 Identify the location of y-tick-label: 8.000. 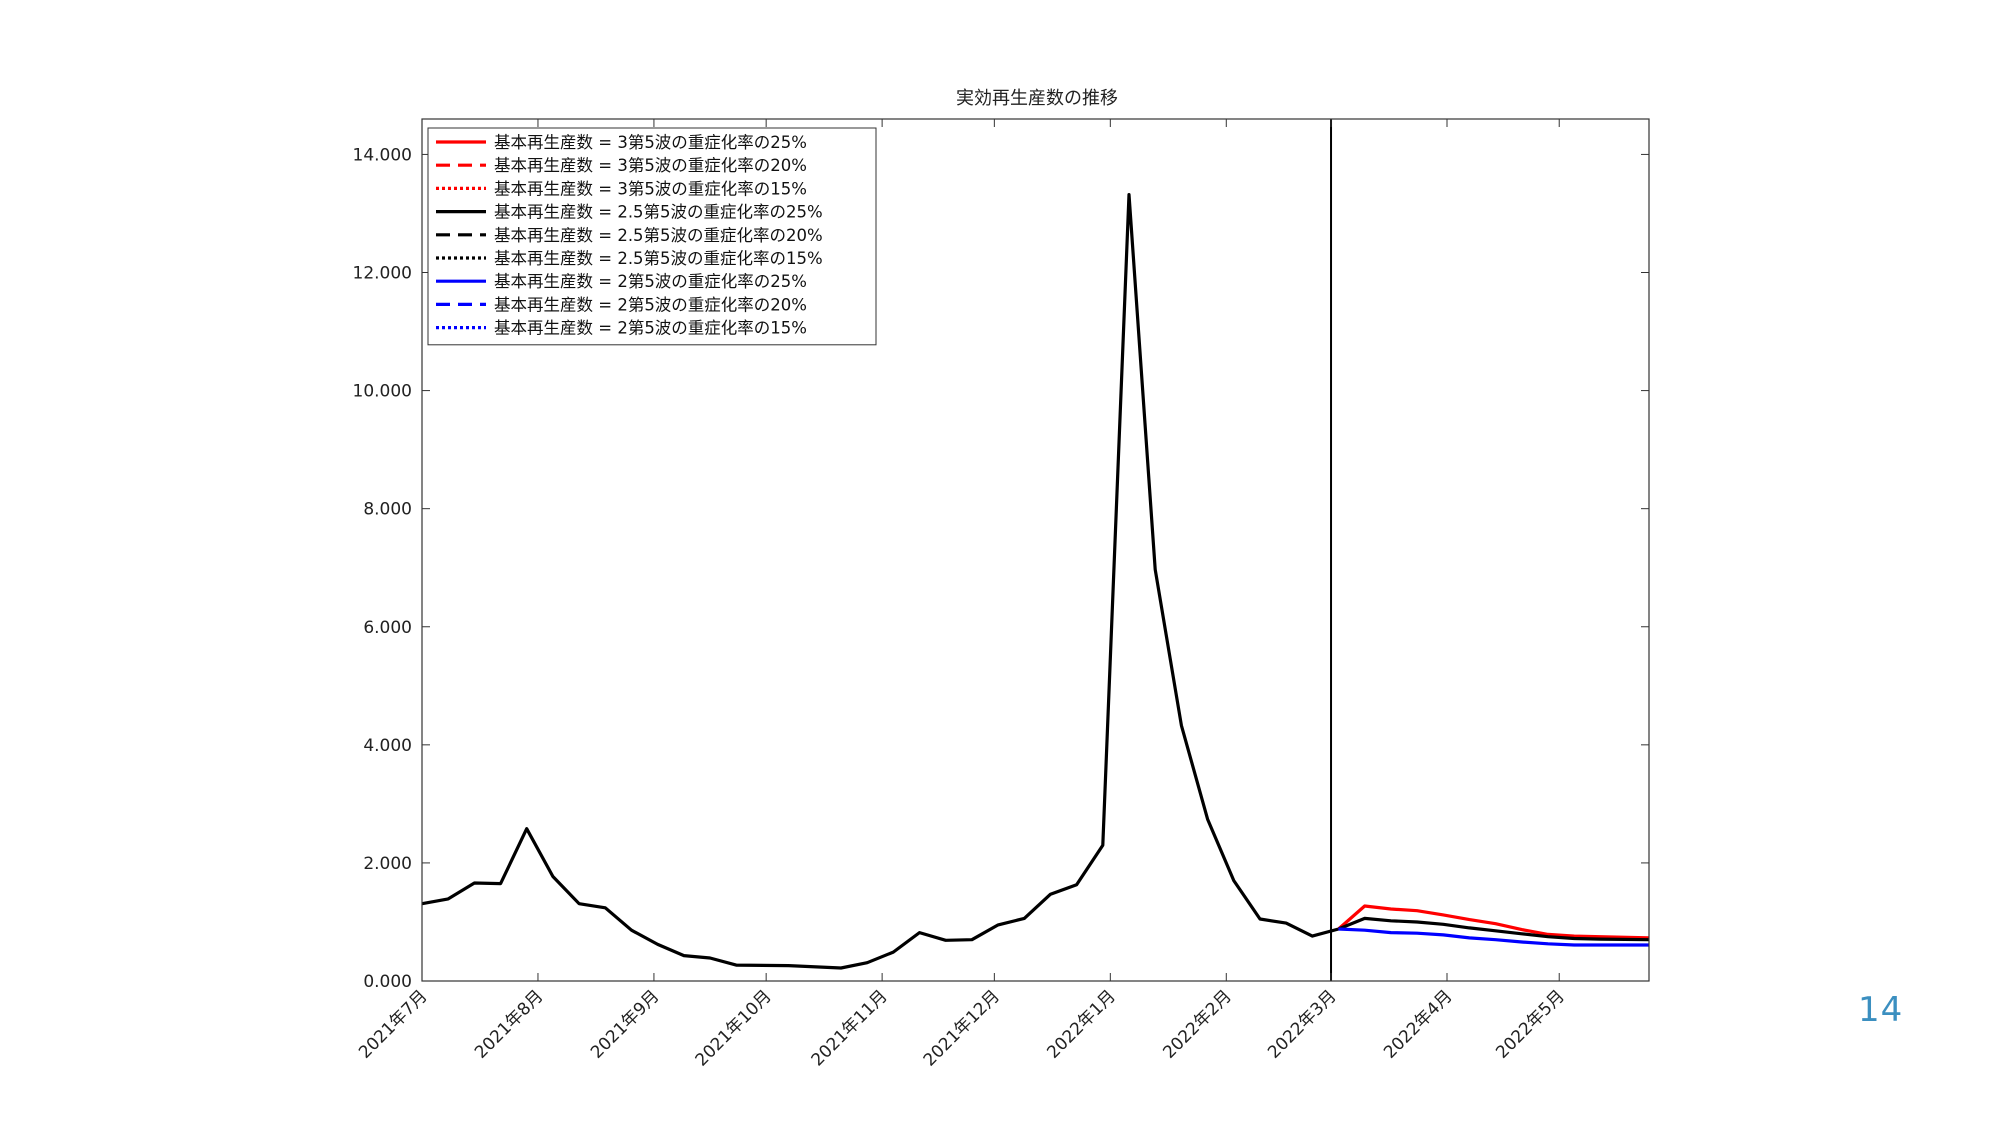
(387, 510).